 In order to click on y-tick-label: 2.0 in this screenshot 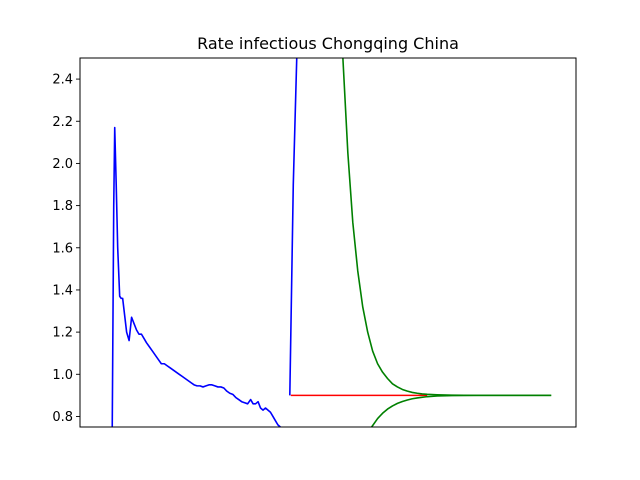, I will do `click(62, 164)`.